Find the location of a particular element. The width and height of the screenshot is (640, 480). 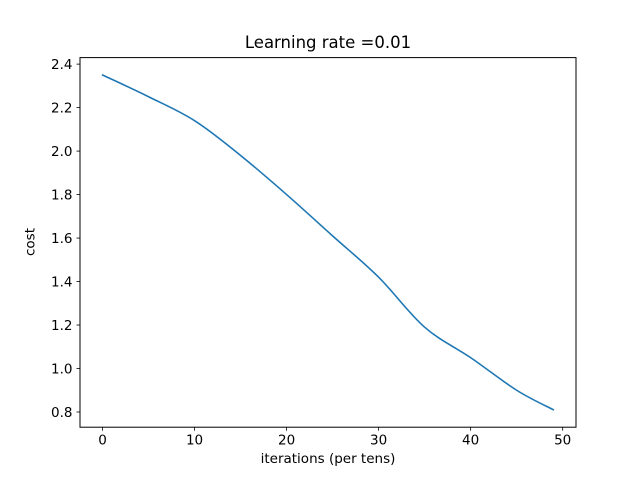

y-tick-label: 0.8 is located at coordinates (61, 413).